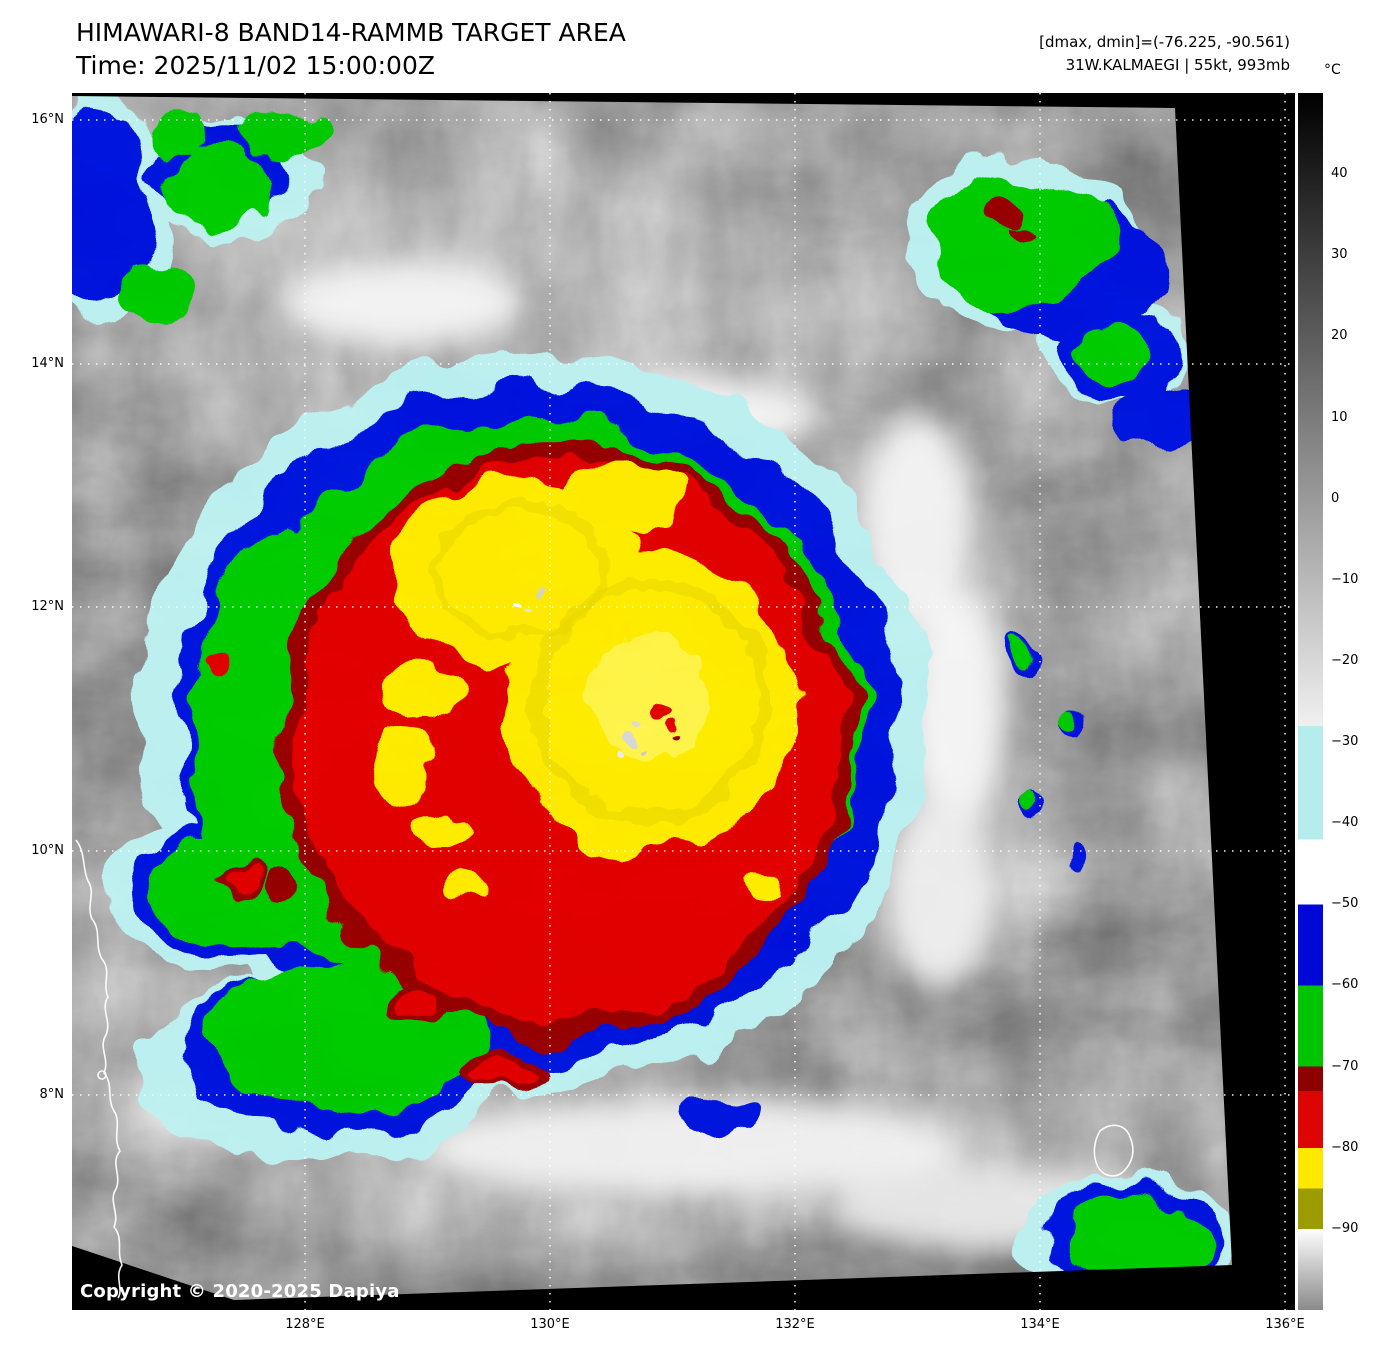 This screenshot has width=1390, height=1359. I want to click on lat-label: 8°N, so click(52, 1094).